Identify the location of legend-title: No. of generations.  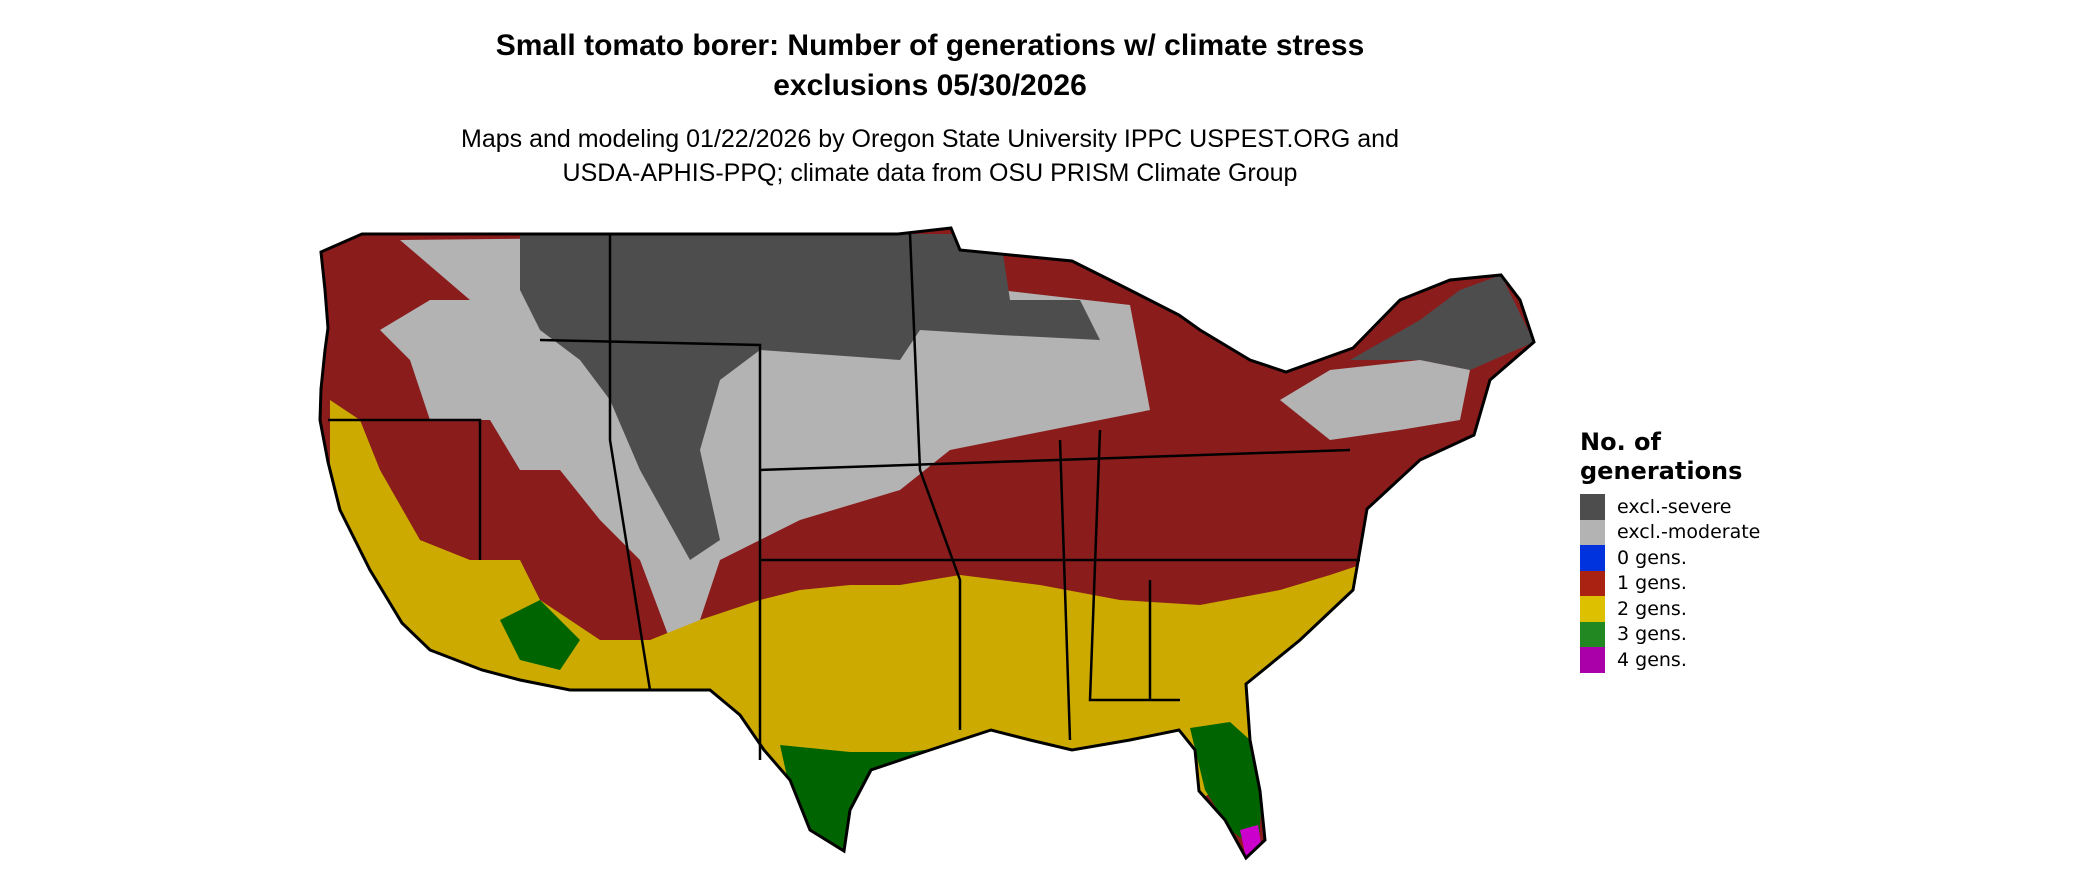
(1670, 457).